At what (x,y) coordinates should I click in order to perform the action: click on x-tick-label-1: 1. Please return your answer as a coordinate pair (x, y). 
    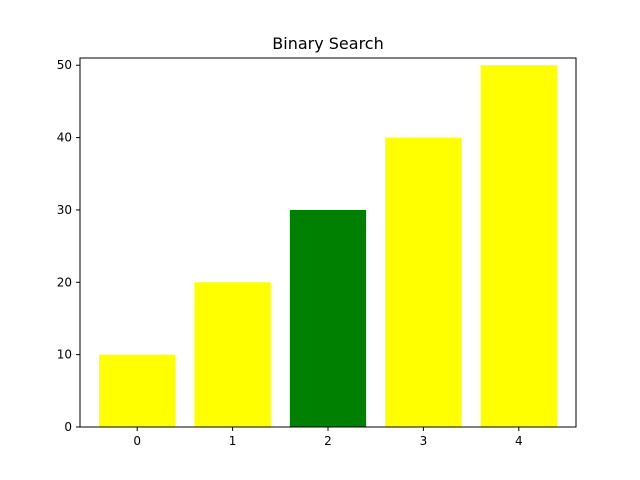
    Looking at the image, I should click on (233, 441).